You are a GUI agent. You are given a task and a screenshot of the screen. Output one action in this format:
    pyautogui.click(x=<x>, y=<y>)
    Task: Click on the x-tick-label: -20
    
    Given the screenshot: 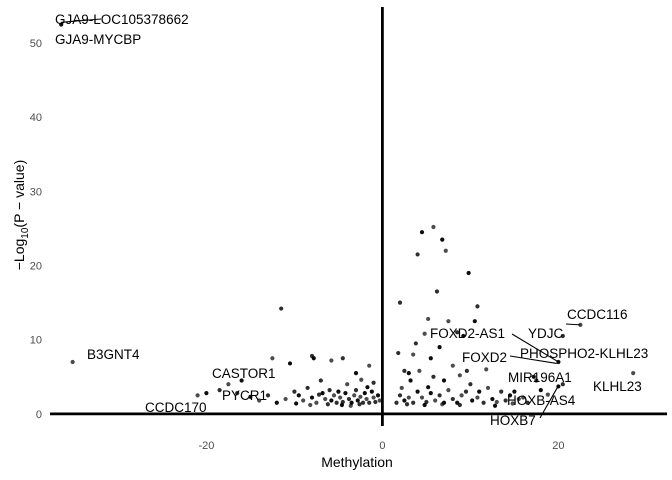 What is the action you would take?
    pyautogui.click(x=206, y=446)
    